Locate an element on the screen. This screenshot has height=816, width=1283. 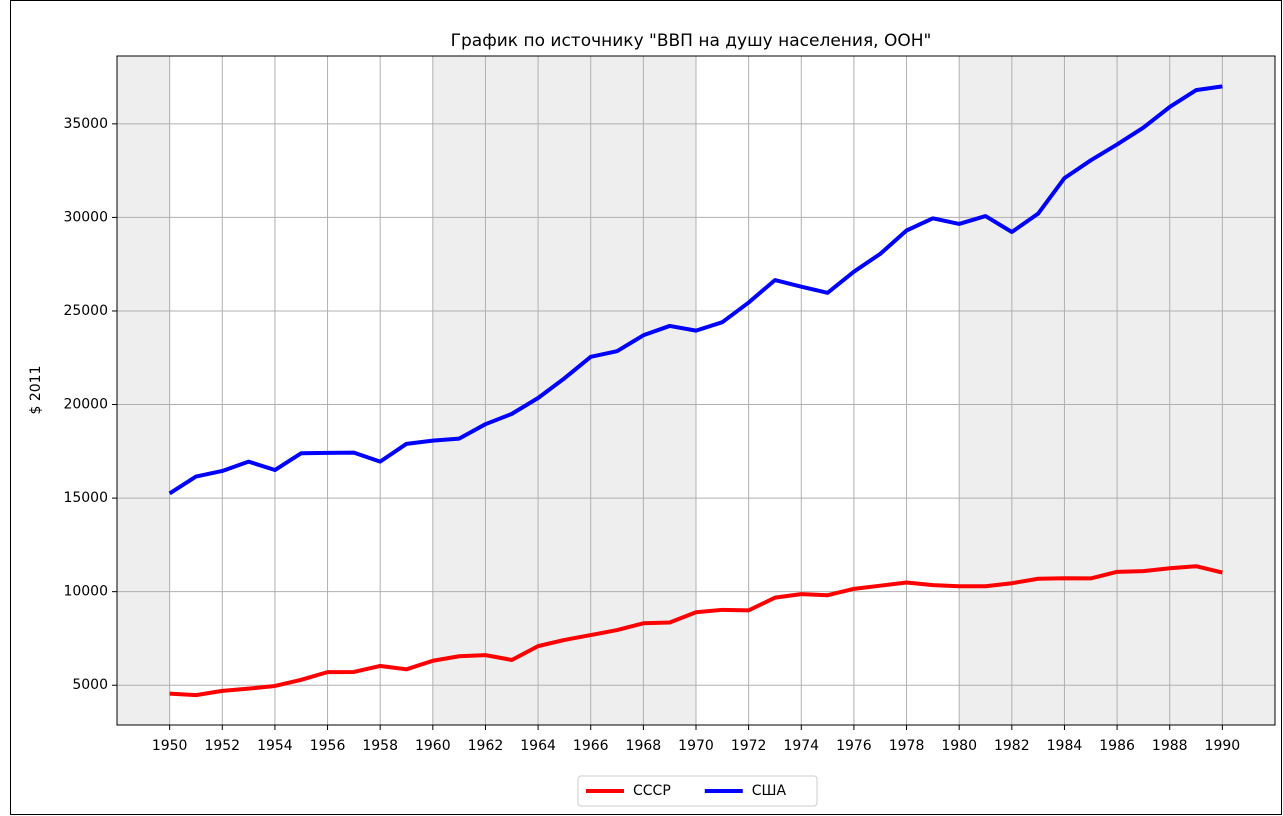
x-tick-label: 1986 is located at coordinates (1117, 746).